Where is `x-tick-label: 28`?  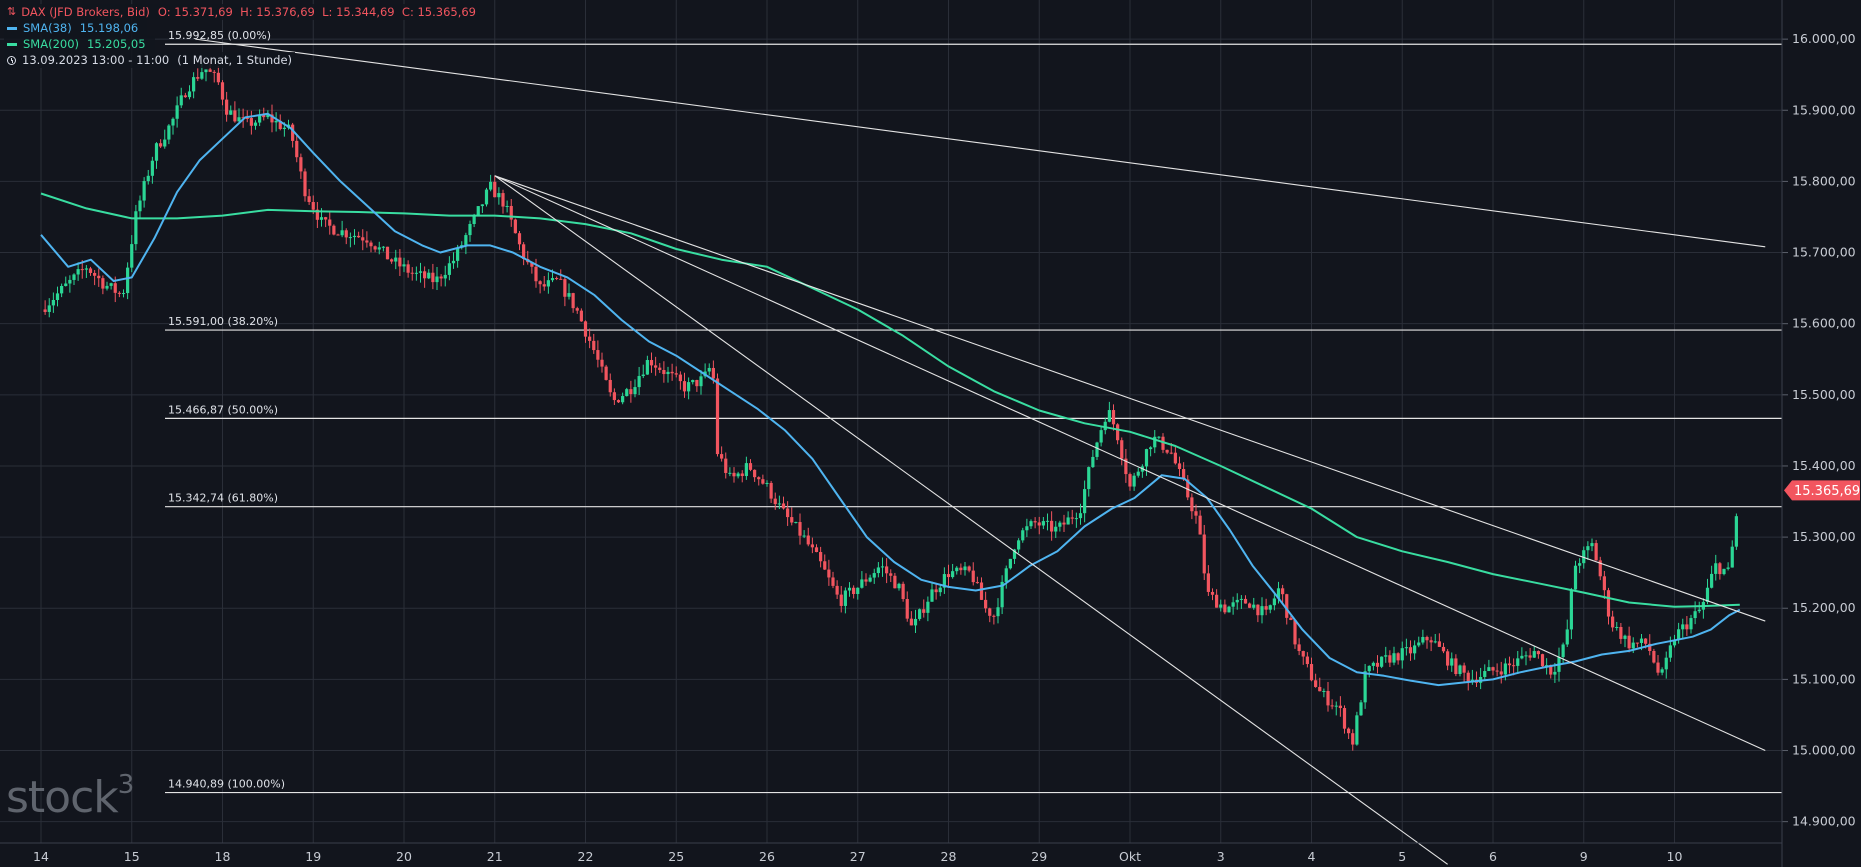
x-tick-label: 28 is located at coordinates (949, 856).